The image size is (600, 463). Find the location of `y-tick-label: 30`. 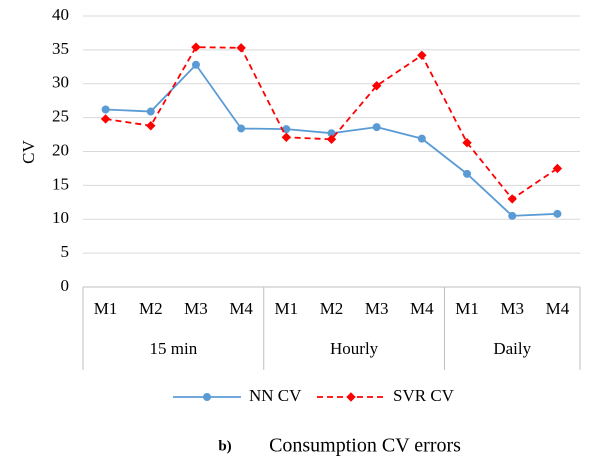

y-tick-label: 30 is located at coordinates (60, 82).